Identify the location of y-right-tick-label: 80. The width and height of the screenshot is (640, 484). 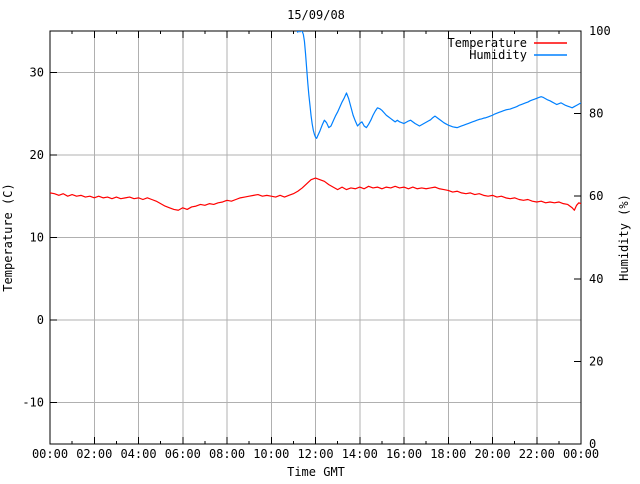
(596, 114).